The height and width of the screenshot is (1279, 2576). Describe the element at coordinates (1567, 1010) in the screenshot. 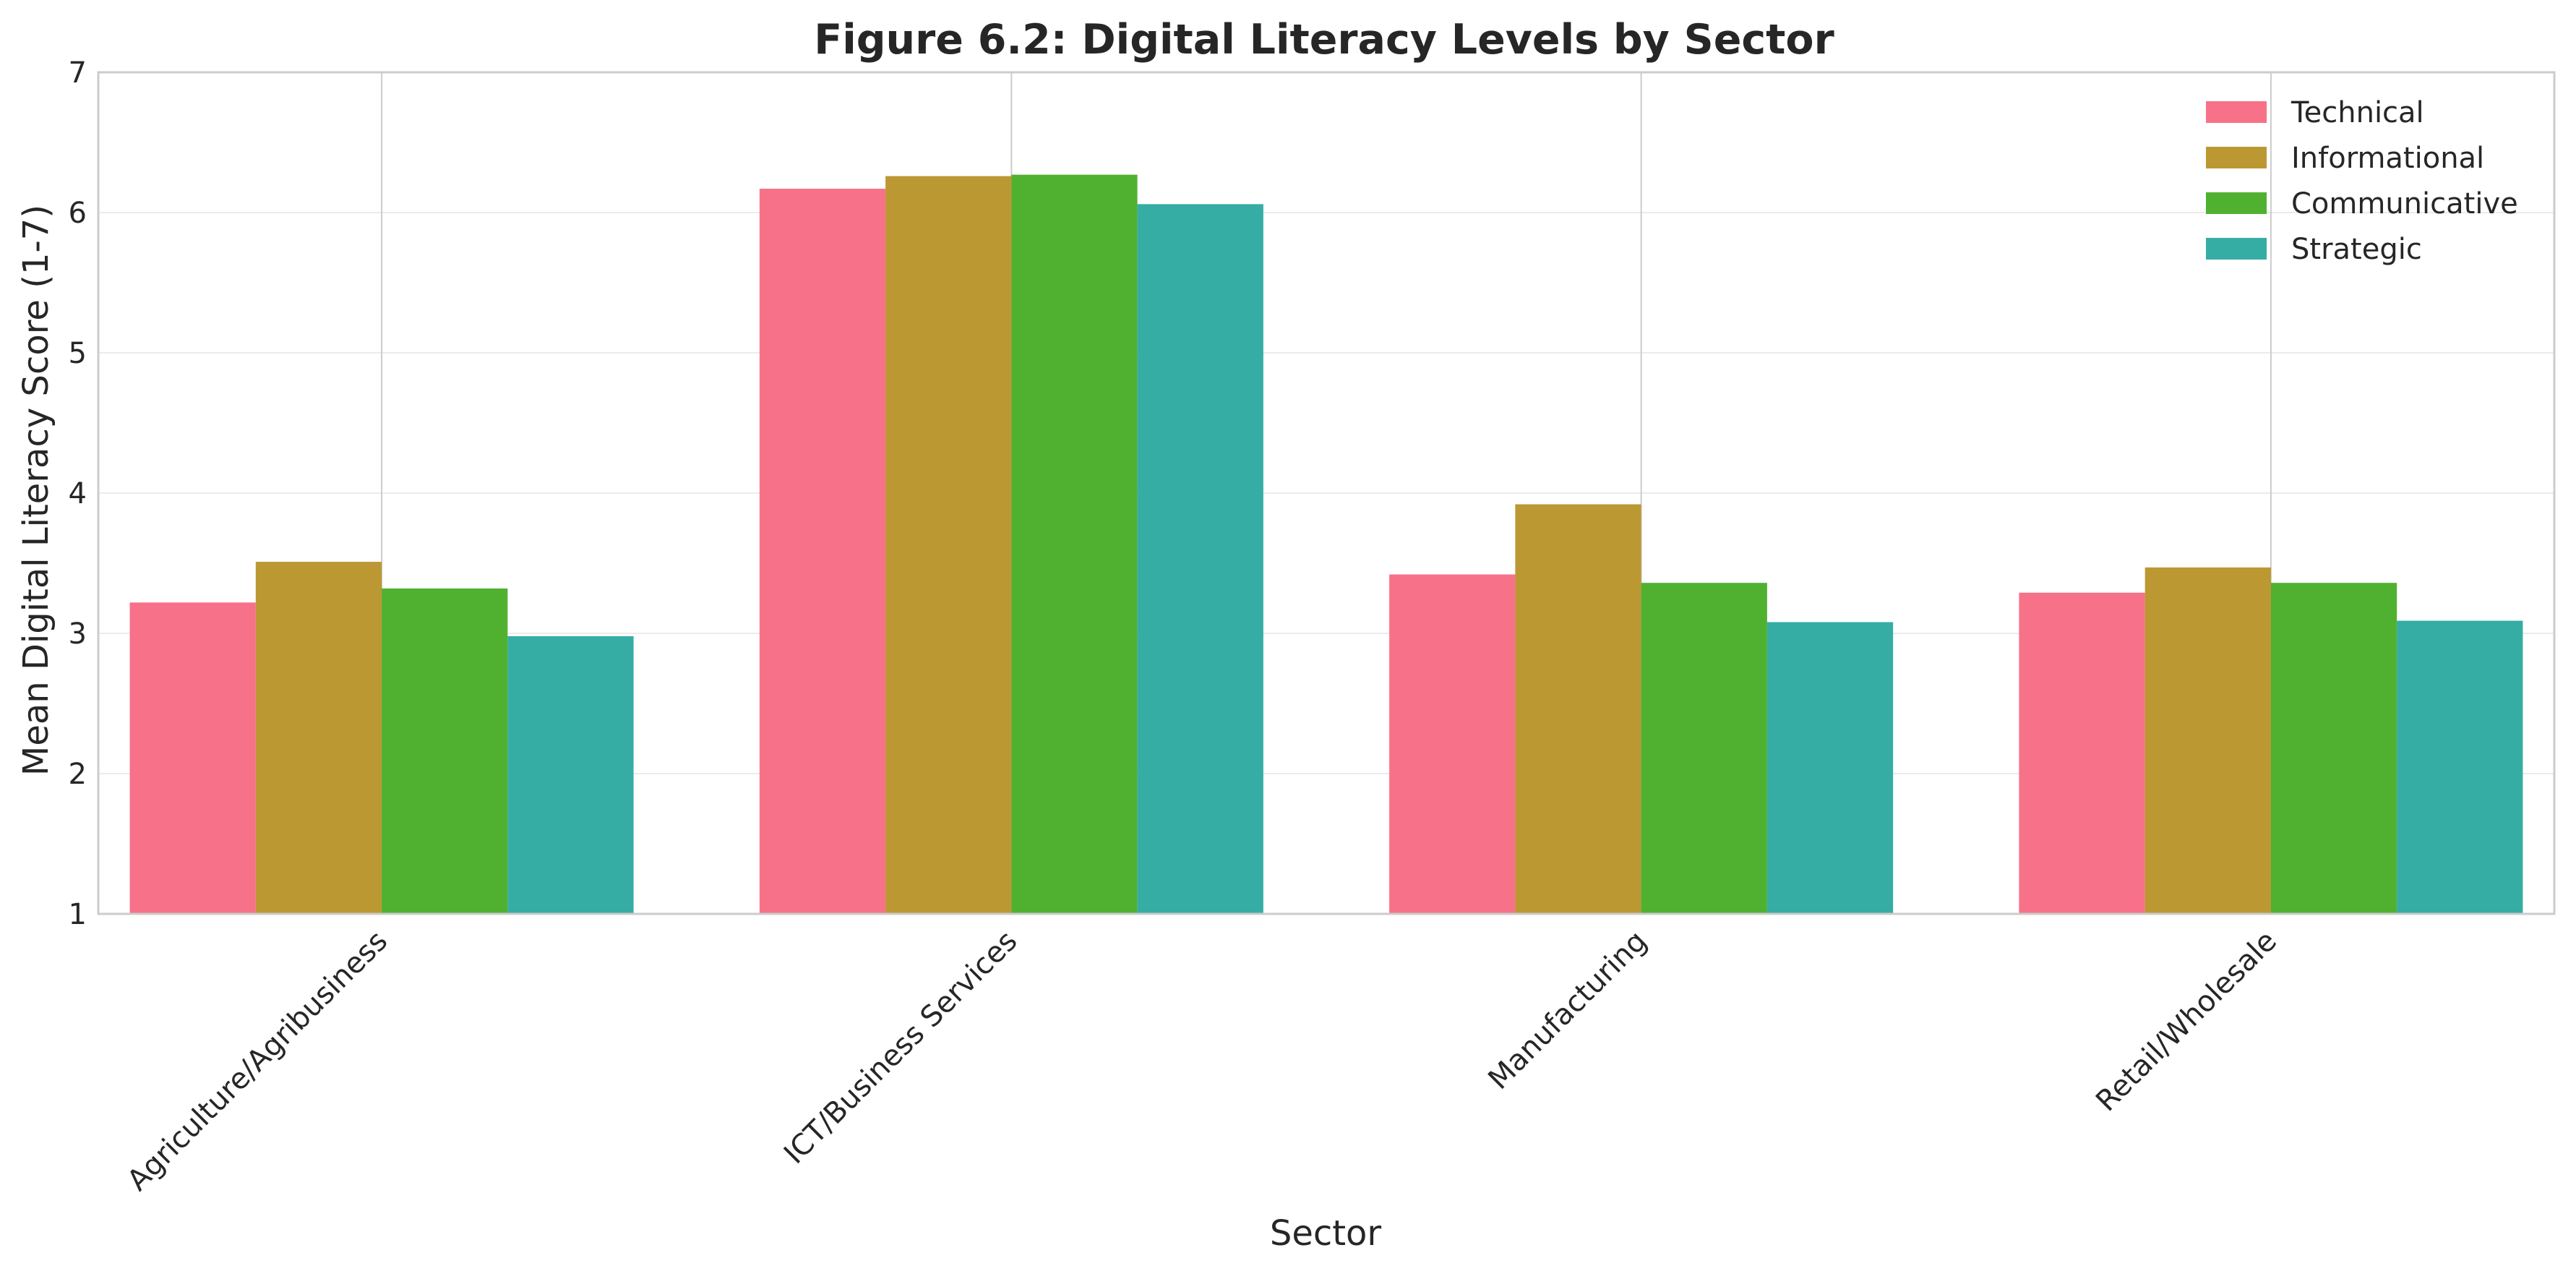

I see `x-tick-label: Manufacturing` at that location.